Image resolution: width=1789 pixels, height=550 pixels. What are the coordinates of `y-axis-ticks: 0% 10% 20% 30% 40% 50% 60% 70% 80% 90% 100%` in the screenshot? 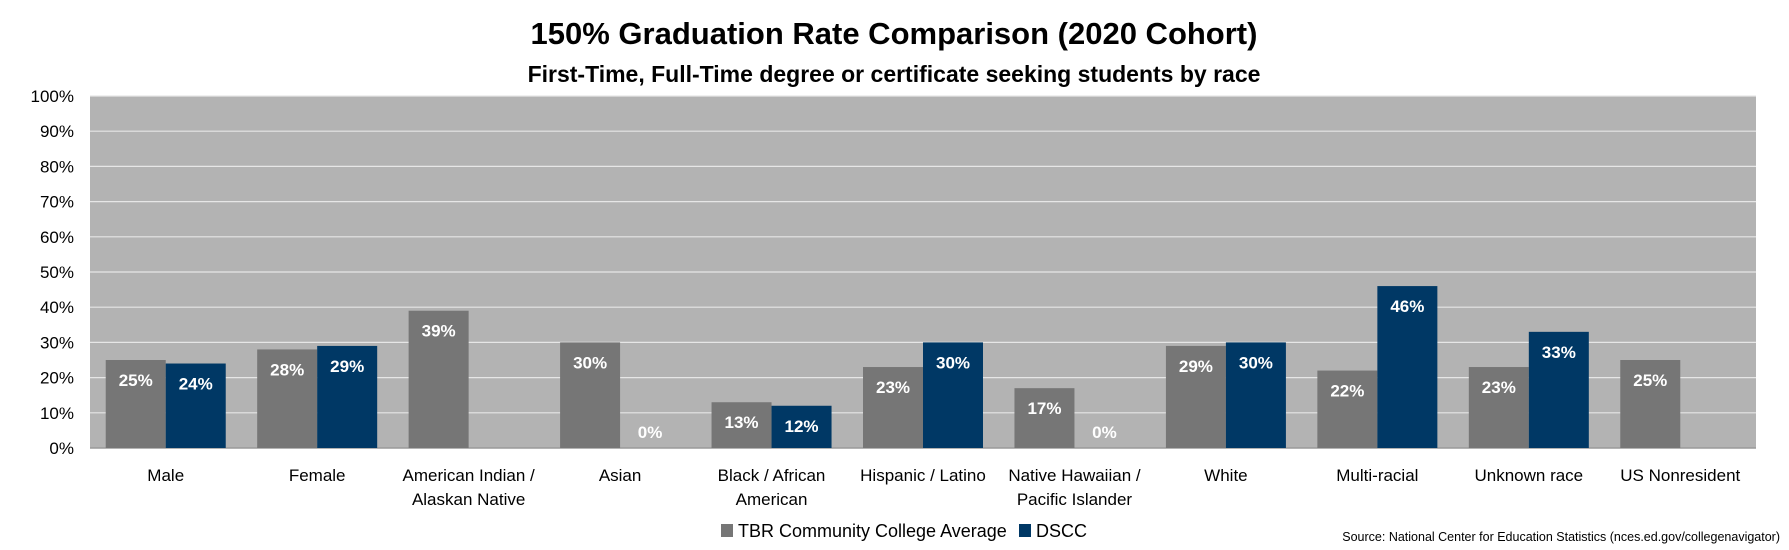 It's located at (52, 272).